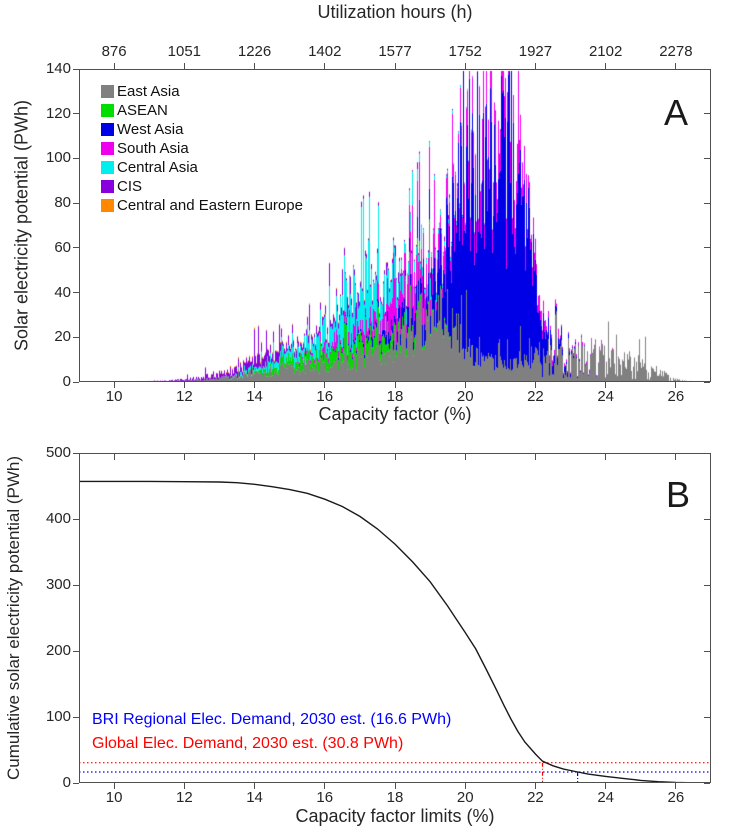 The image size is (748, 838). What do you see at coordinates (58, 113) in the screenshot?
I see `panel-a-y-tick-label: 120` at bounding box center [58, 113].